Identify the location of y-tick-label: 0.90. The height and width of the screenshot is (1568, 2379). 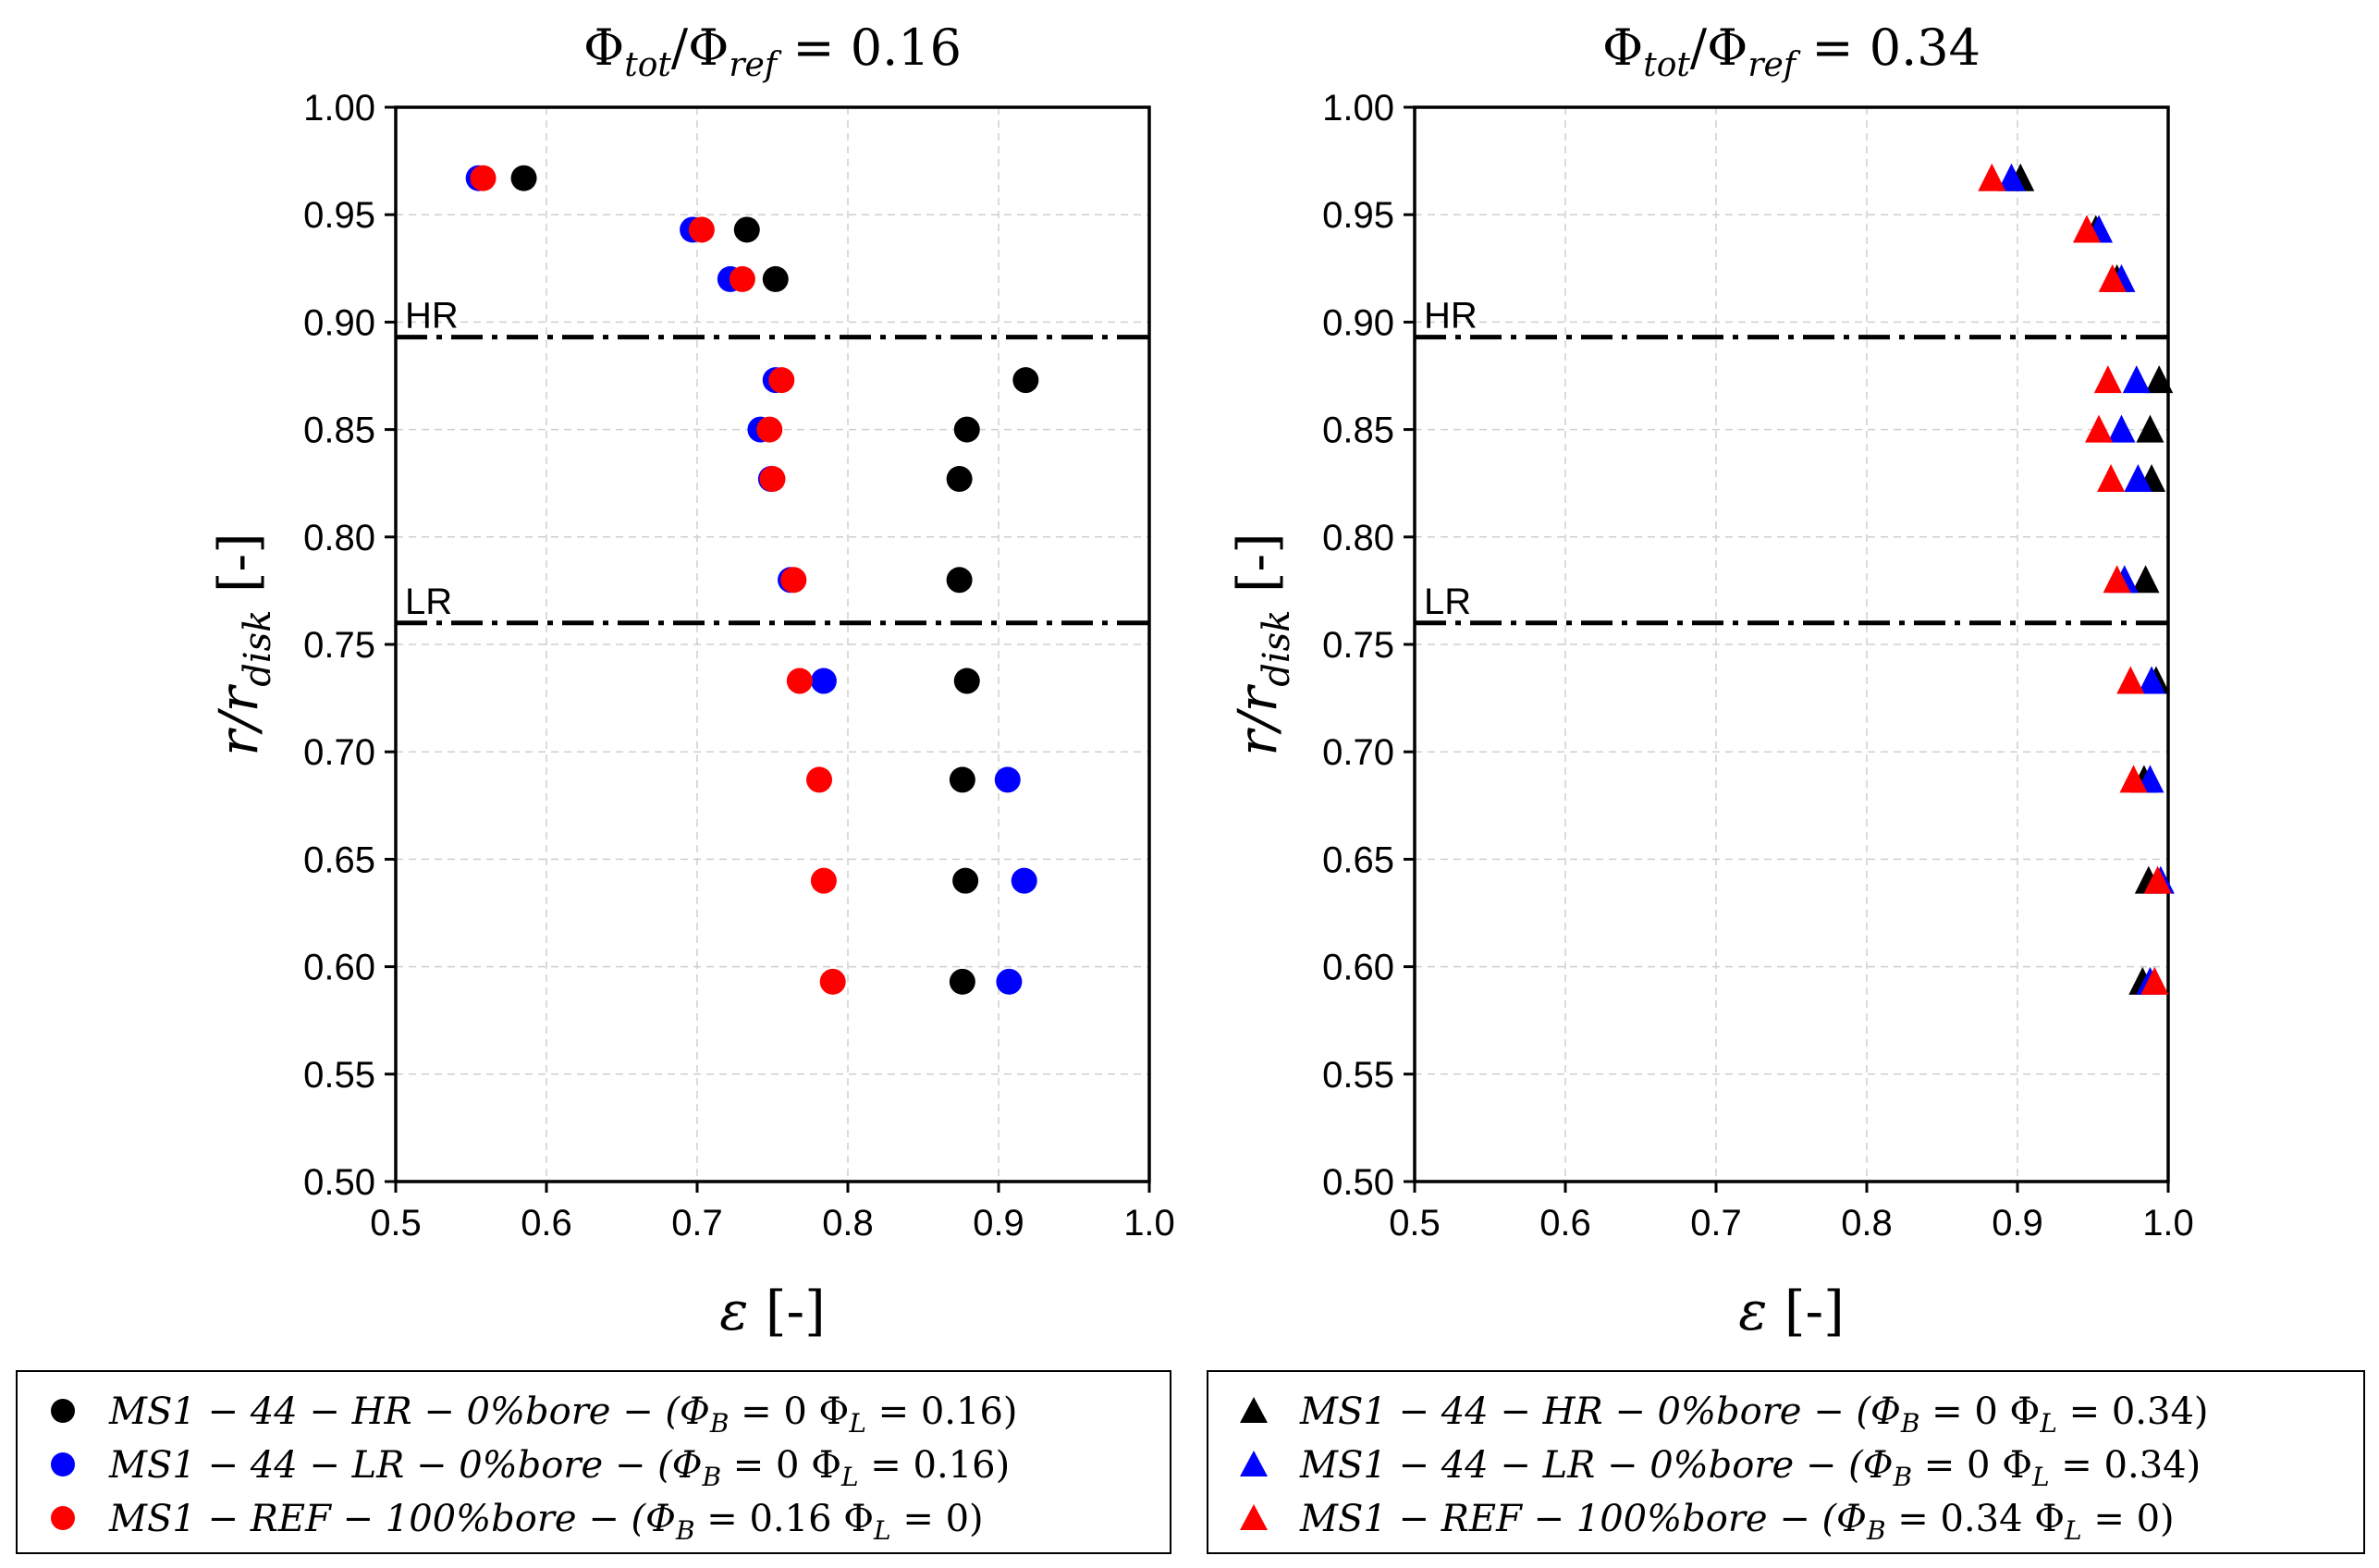
(1358, 323).